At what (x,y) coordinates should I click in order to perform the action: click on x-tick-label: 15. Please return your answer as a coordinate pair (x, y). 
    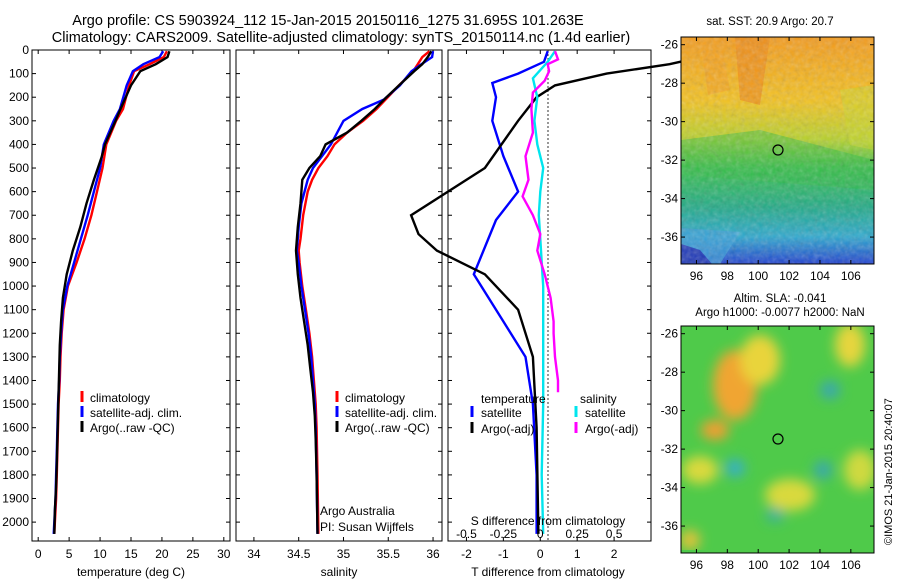
    Looking at the image, I should click on (131, 554).